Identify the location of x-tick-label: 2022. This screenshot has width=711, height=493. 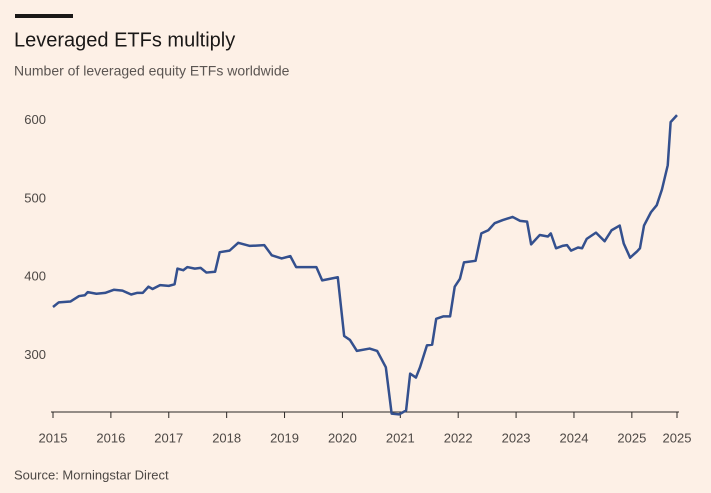
(458, 437).